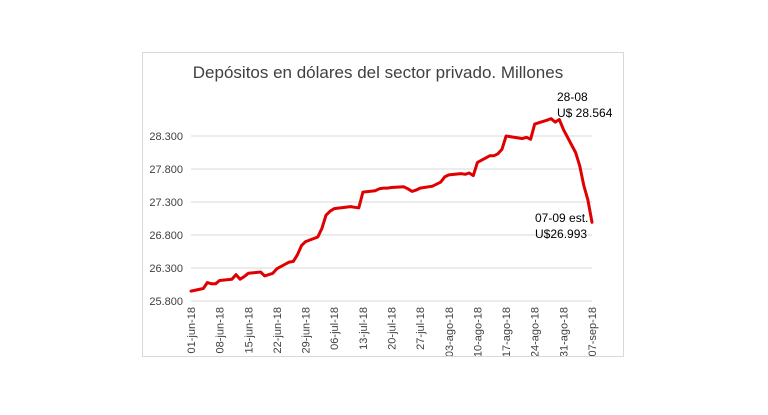  Describe the element at coordinates (450, 331) in the screenshot. I see `x-tick-label: 03-ago-18` at that location.